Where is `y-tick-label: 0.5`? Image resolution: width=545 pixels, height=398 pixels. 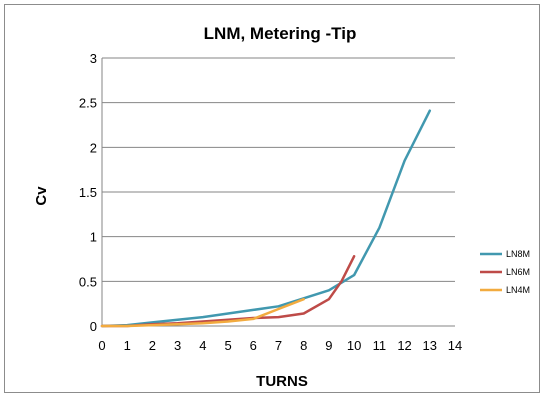
y-tick-label: 0.5 is located at coordinates (88, 281).